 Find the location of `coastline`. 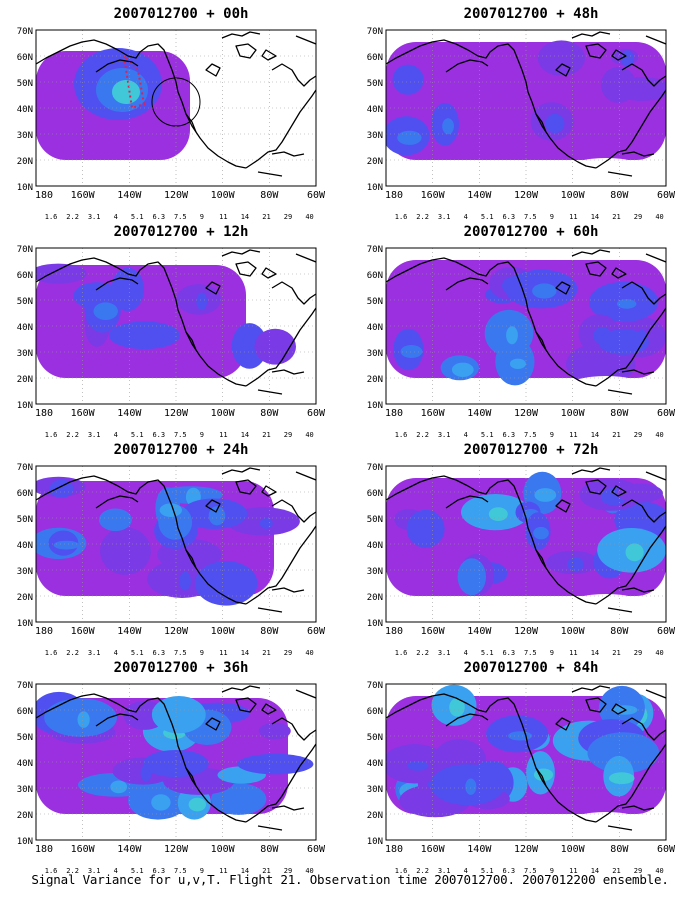

coastline is located at coordinates (176, 758).